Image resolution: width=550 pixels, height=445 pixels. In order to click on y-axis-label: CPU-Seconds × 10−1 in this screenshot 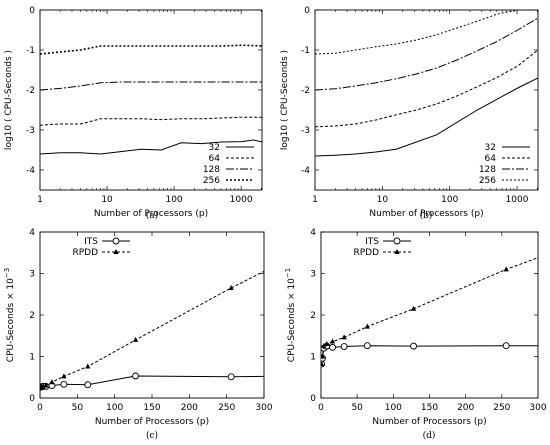, I will do `click(290, 315)`.